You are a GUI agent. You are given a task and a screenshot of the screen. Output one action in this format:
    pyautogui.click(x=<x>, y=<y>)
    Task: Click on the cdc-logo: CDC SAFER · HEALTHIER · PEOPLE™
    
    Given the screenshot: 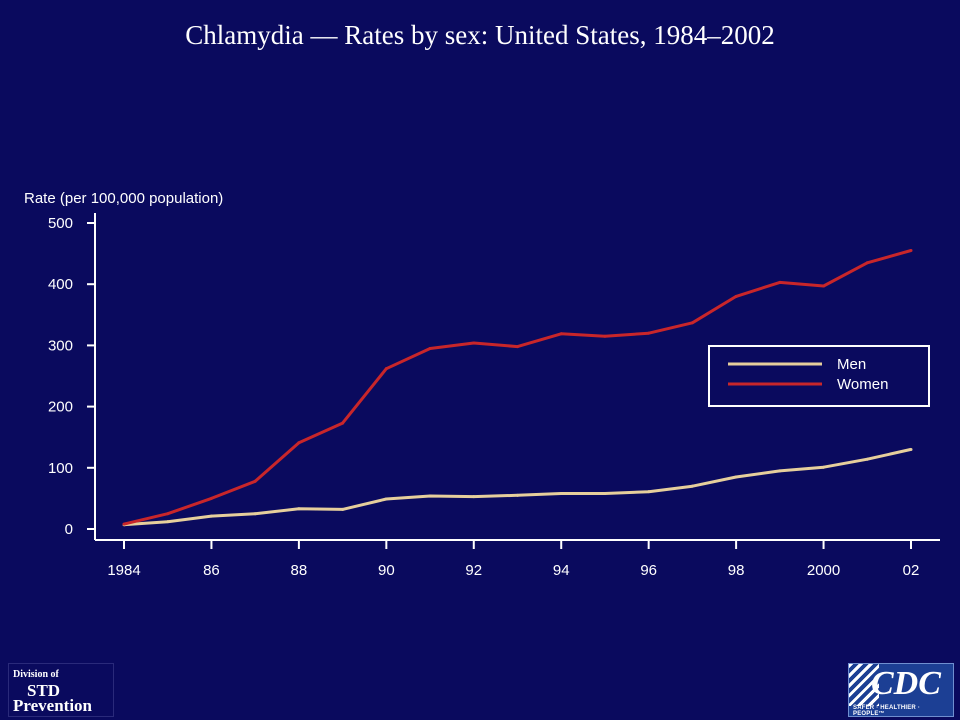 What is the action you would take?
    pyautogui.click(x=901, y=690)
    